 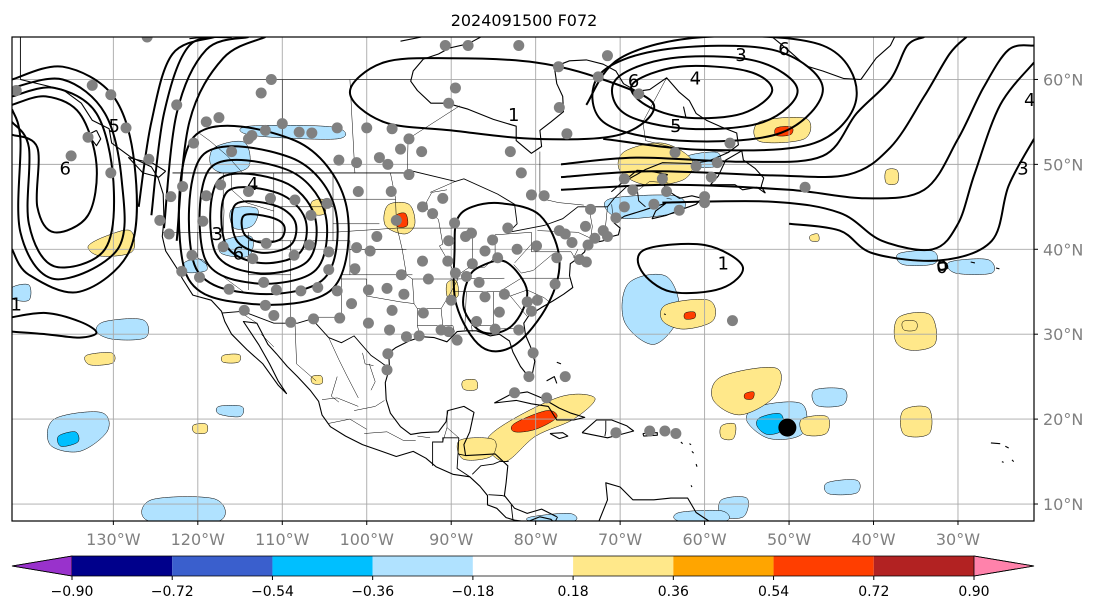 What do you see at coordinates (958, 539) in the screenshot?
I see `longitude-label: 30°W` at bounding box center [958, 539].